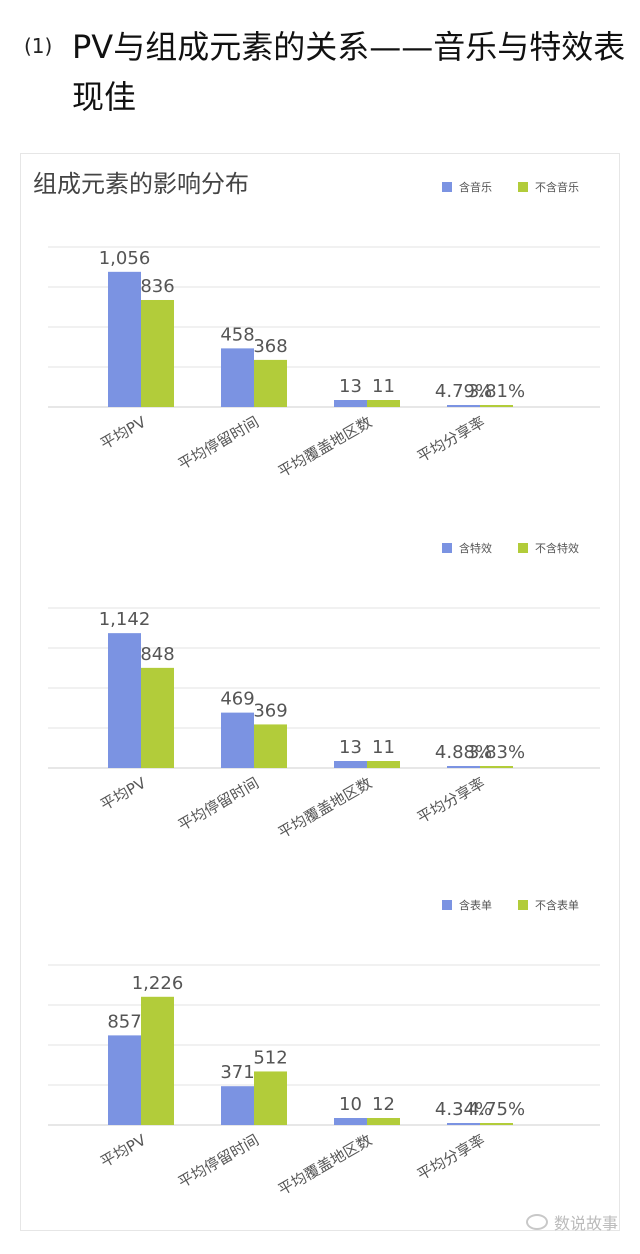 The height and width of the screenshot is (1254, 640). I want to click on data-label: 512, so click(270, 1057).